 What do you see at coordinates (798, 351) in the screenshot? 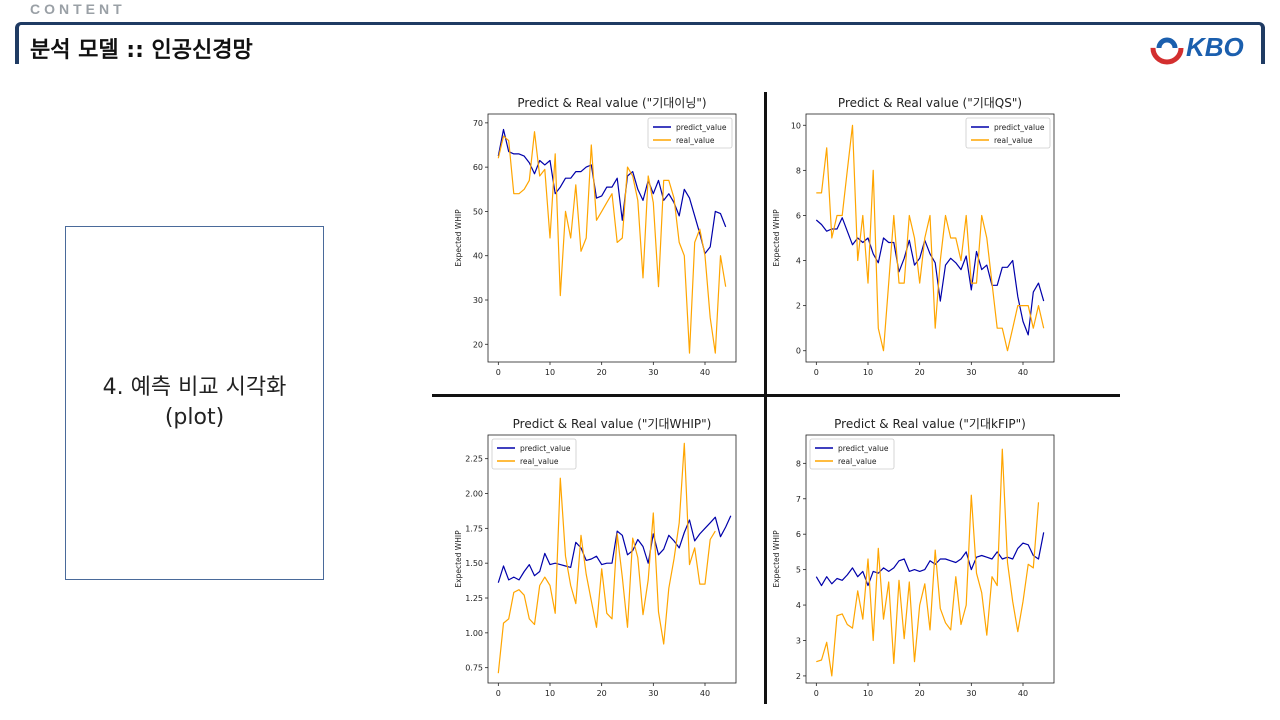
I see `y-tick-label: 0` at bounding box center [798, 351].